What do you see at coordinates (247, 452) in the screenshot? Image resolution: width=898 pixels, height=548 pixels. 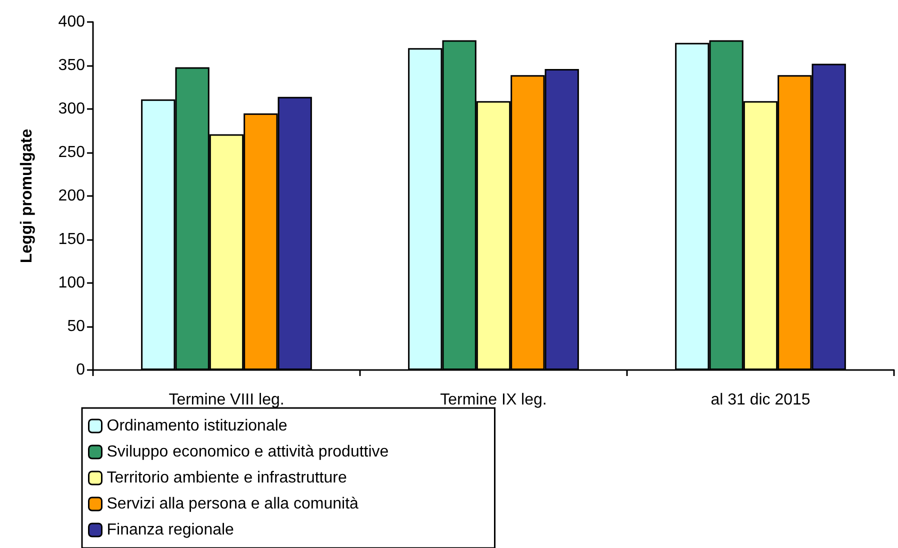 I see `legend-label: Sviluppo economico e attività produttive` at bounding box center [247, 452].